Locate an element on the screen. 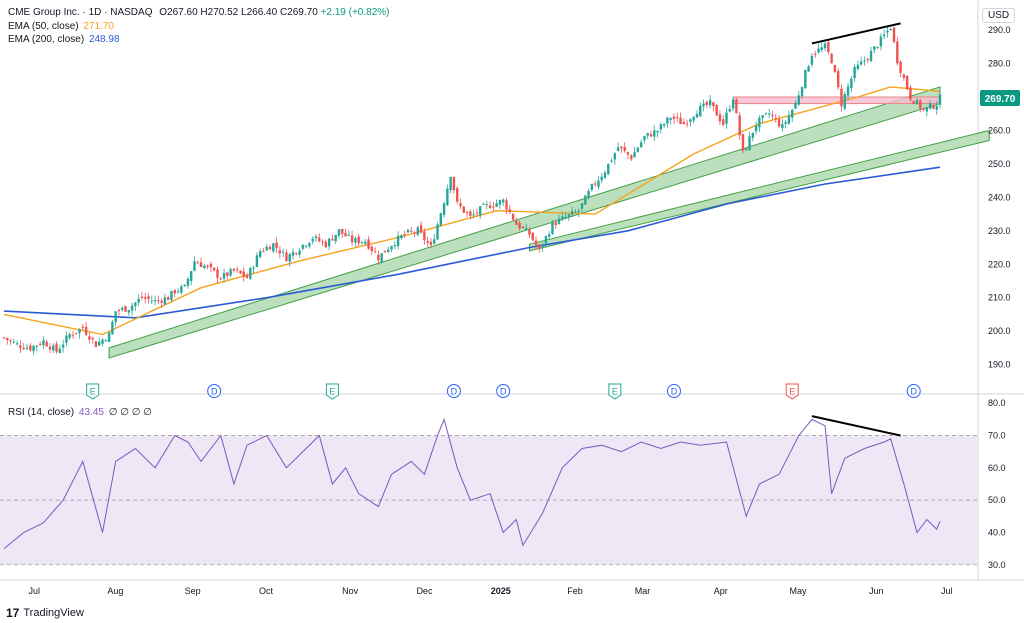 Image resolution: width=1024 pixels, height=623 pixels. ema200-legend: EMA (200, close) 248.98 is located at coordinates (64, 39).